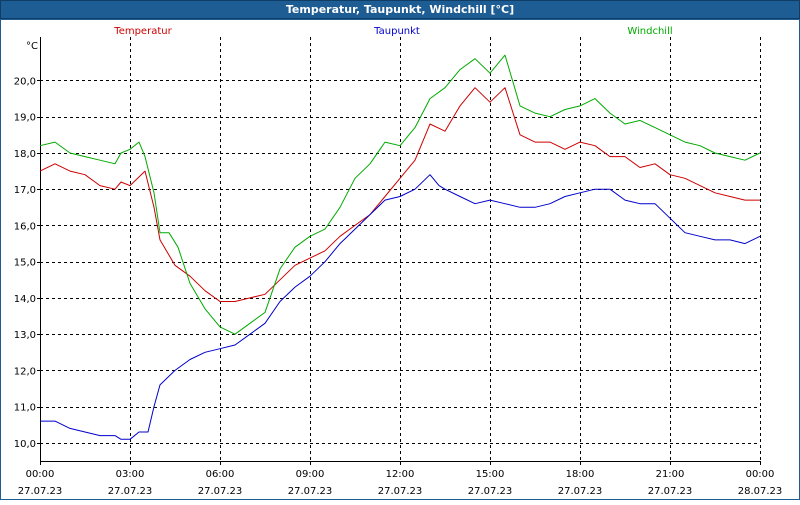 The image size is (800, 505). Describe the element at coordinates (25, 371) in the screenshot. I see `y-tick-label: 12,0` at that location.